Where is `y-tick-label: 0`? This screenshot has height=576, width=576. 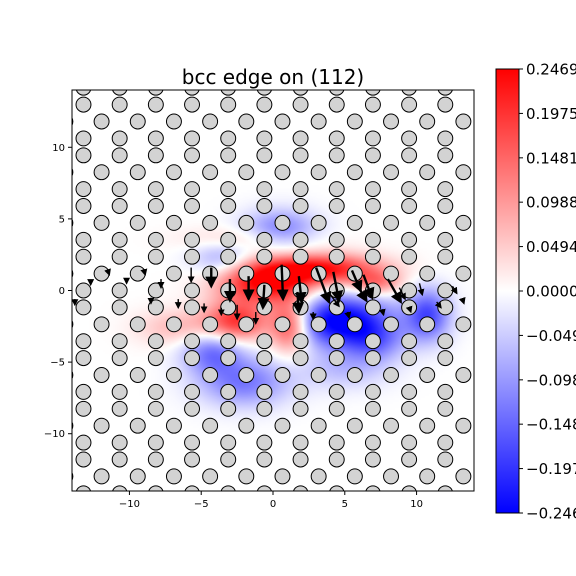 y-tick-label: 0 is located at coordinates (62, 291).